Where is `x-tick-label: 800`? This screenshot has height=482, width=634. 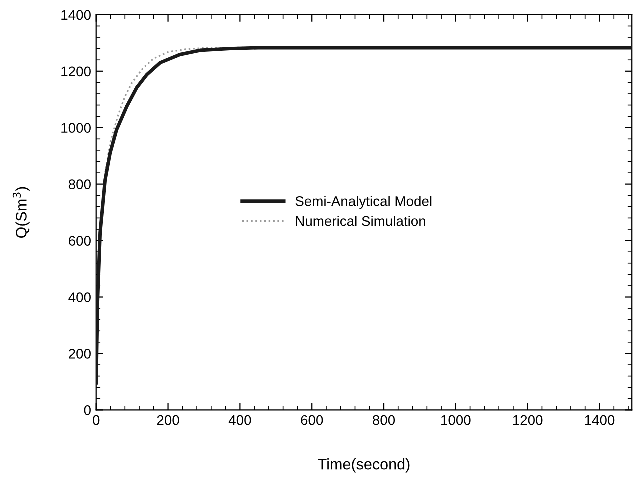 x-tick-label: 800 is located at coordinates (384, 420).